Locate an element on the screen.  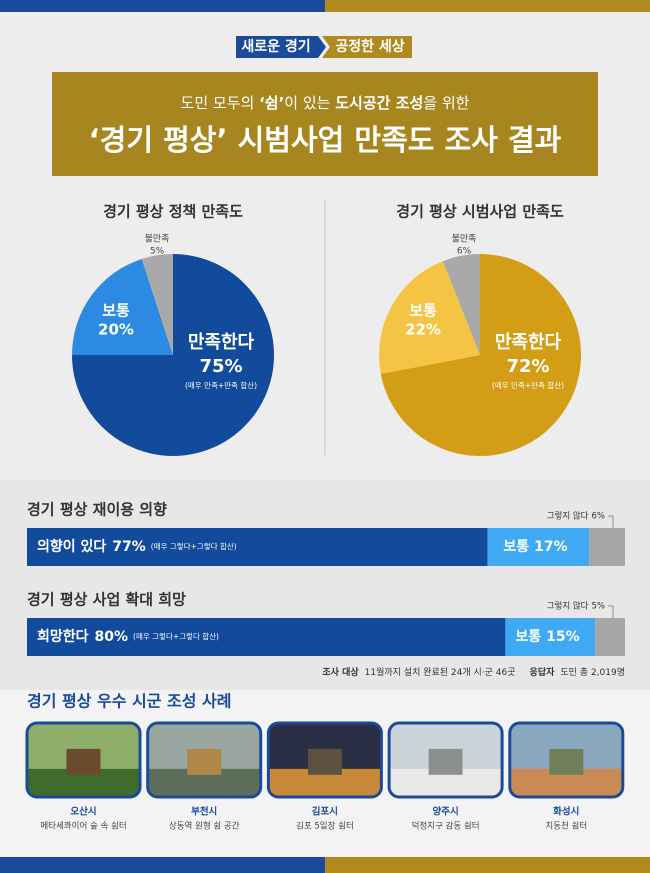
case-city: 화성시 is located at coordinates (566, 812).